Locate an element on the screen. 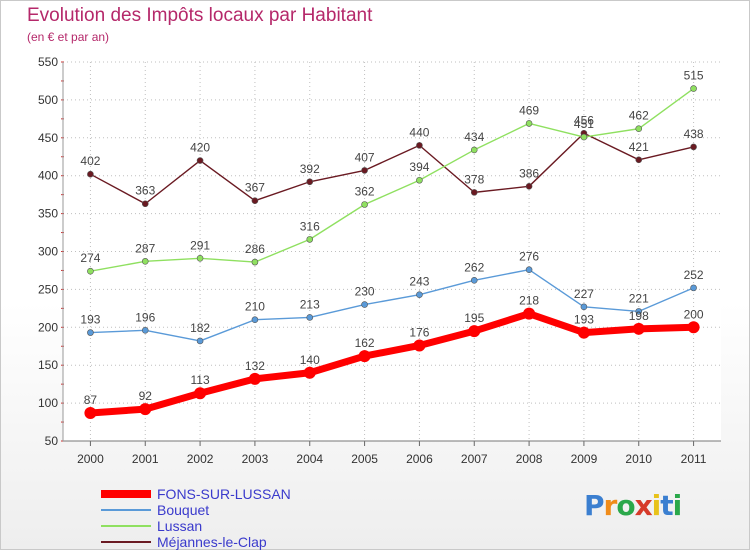  y-tick-label: 50 is located at coordinates (52, 441).